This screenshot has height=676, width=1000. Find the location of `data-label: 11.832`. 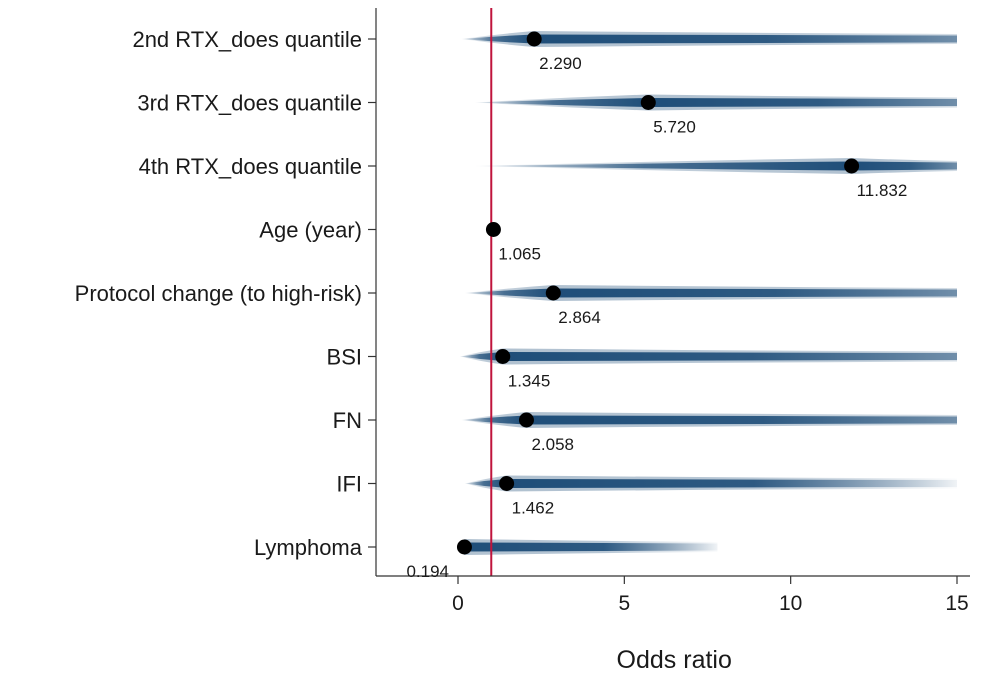

data-label: 11.832 is located at coordinates (882, 190).